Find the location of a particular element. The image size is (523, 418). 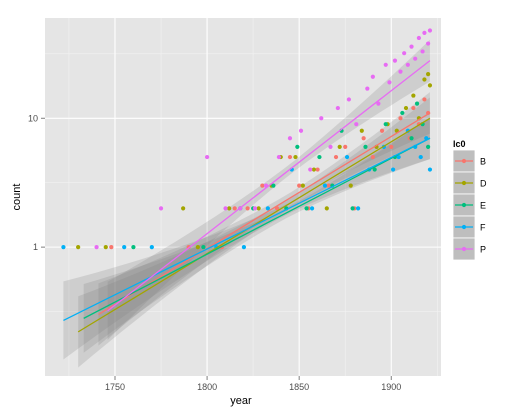

legend: lc0 B D E F P is located at coordinates (469, 200).